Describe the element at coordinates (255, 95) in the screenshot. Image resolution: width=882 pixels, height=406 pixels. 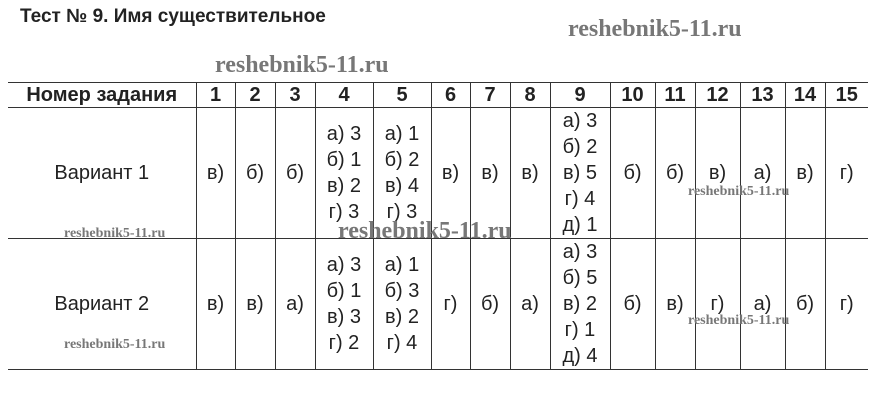
I see `column-header: 2` at that location.